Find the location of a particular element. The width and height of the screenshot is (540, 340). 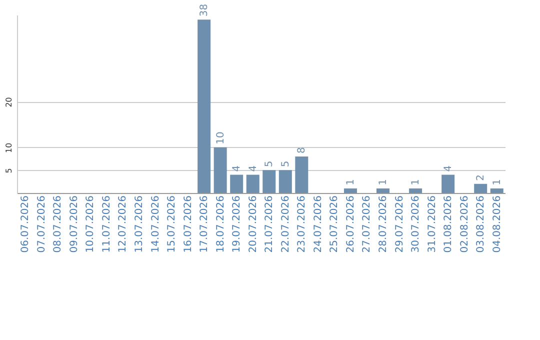

x-tick-label: 15.07.2026 is located at coordinates (172, 224).